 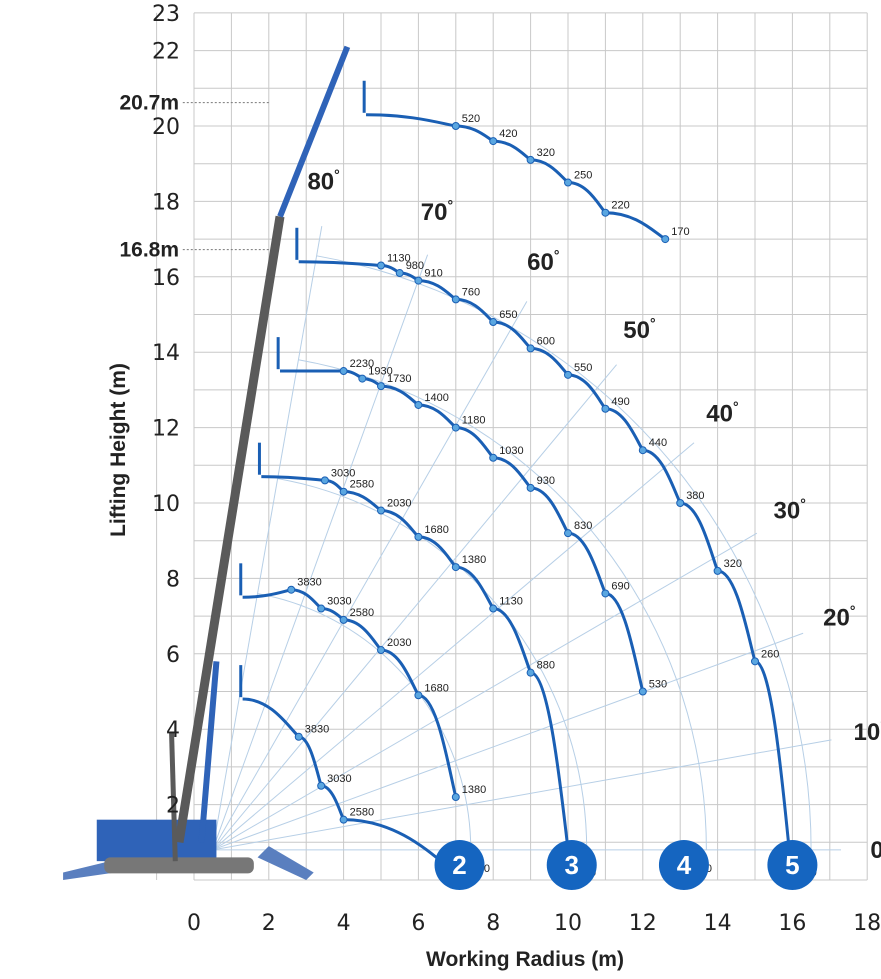 What do you see at coordinates (867, 731) in the screenshot?
I see `angle-label: 10°` at bounding box center [867, 731].